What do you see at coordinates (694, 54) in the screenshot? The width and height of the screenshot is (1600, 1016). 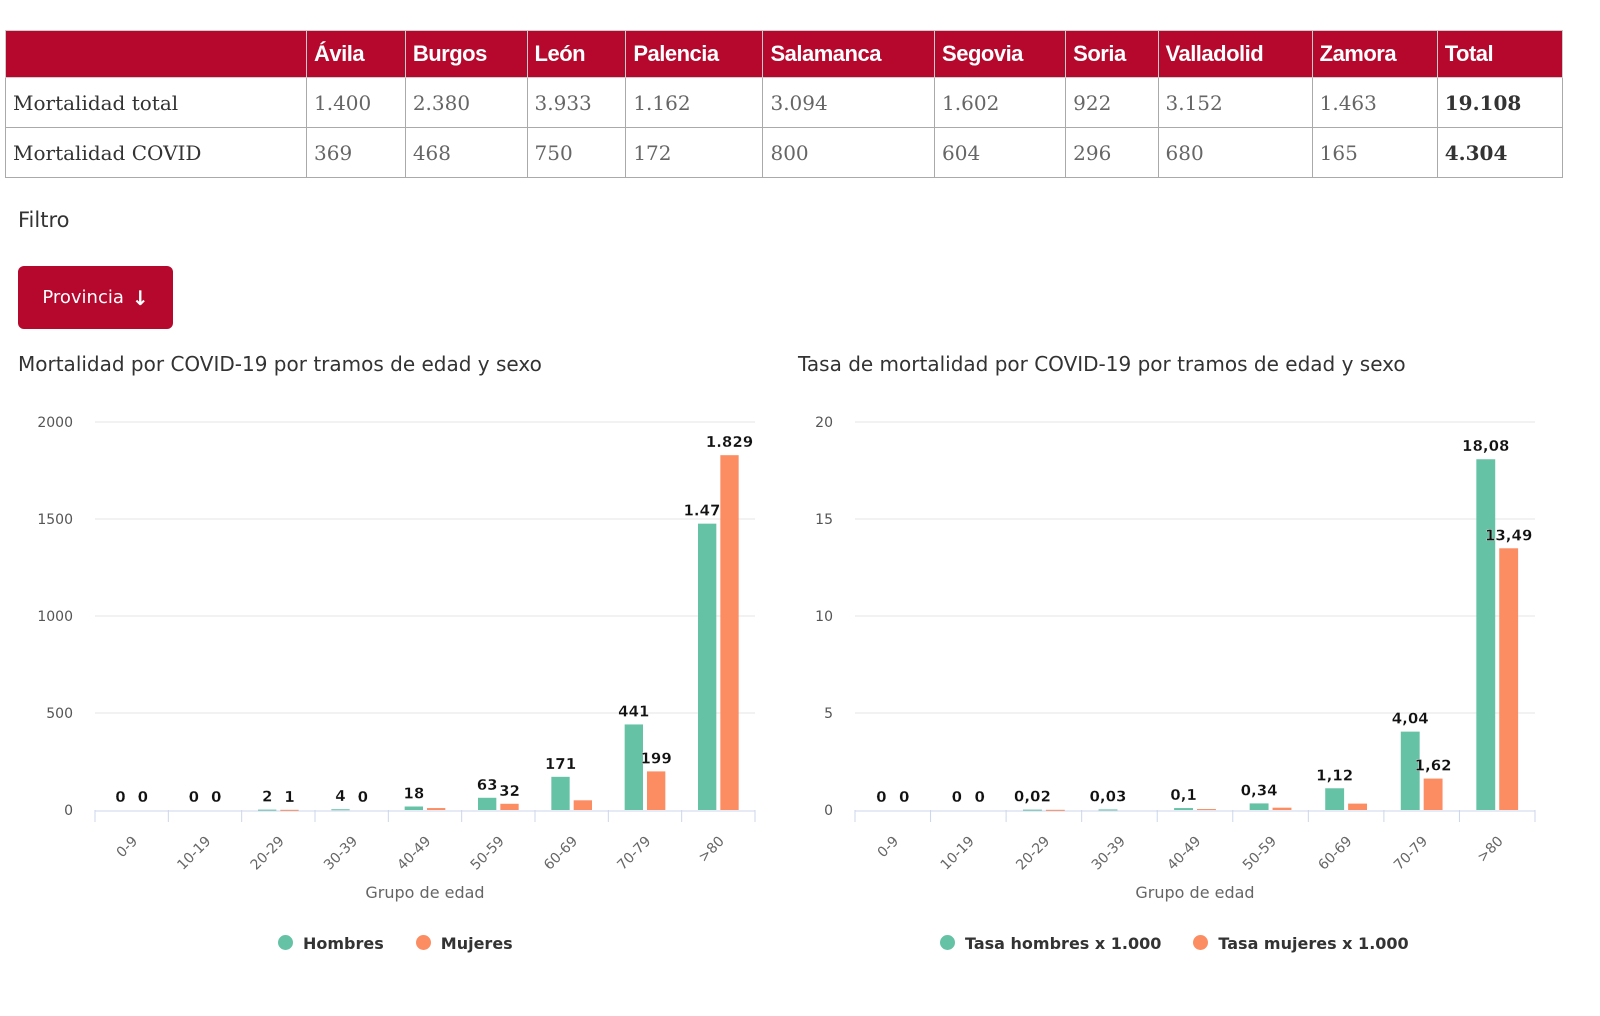 I see `column-header: Palencia` at bounding box center [694, 54].